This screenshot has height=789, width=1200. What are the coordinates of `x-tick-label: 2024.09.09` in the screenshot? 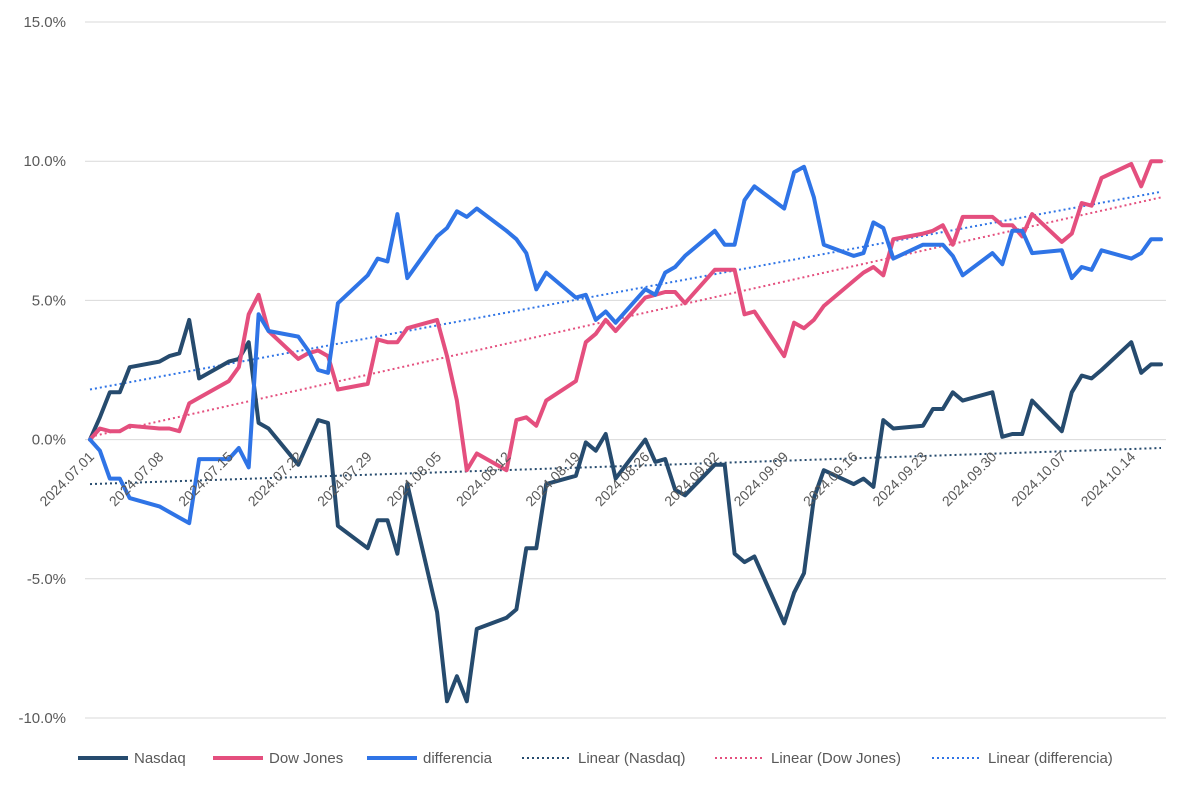 It's located at (760, 478).